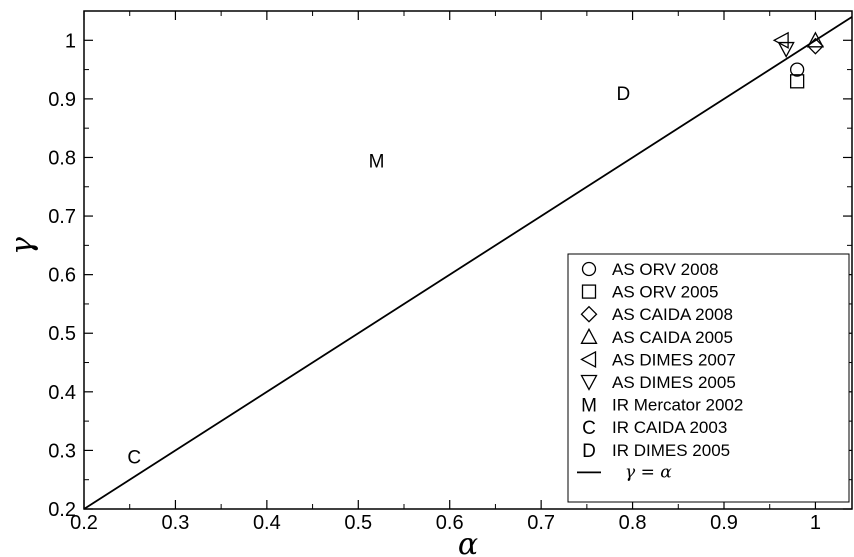 Image resolution: width=854 pixels, height=557 pixels. I want to click on x-tick-label: 0.9, so click(724, 523).